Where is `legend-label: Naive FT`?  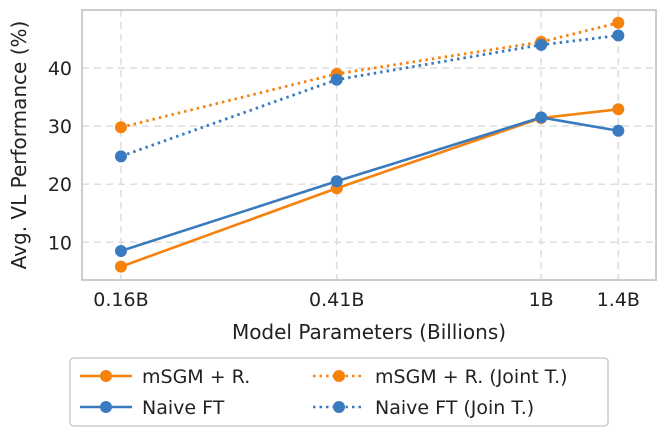 legend-label: Naive FT is located at coordinates (183, 408).